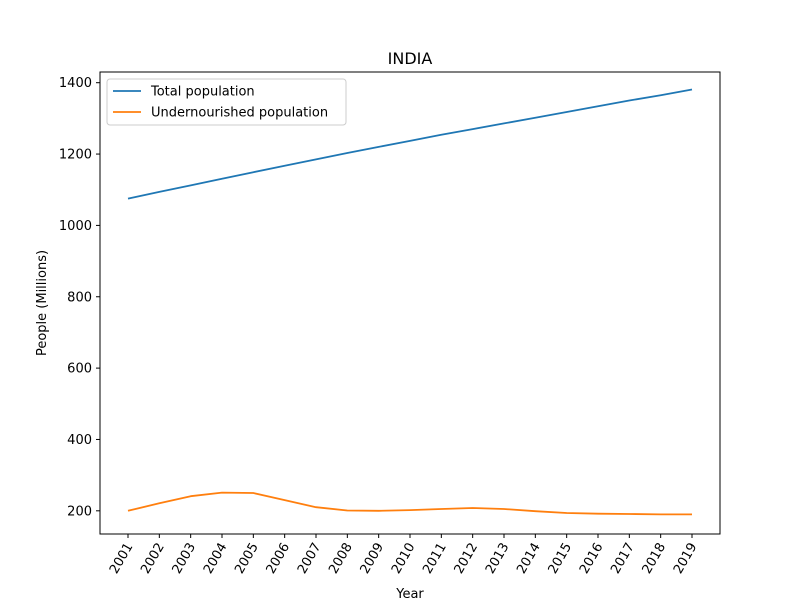 This screenshot has height=605, width=800. Describe the element at coordinates (623, 559) in the screenshot. I see `x-tick-label: 2017` at that location.